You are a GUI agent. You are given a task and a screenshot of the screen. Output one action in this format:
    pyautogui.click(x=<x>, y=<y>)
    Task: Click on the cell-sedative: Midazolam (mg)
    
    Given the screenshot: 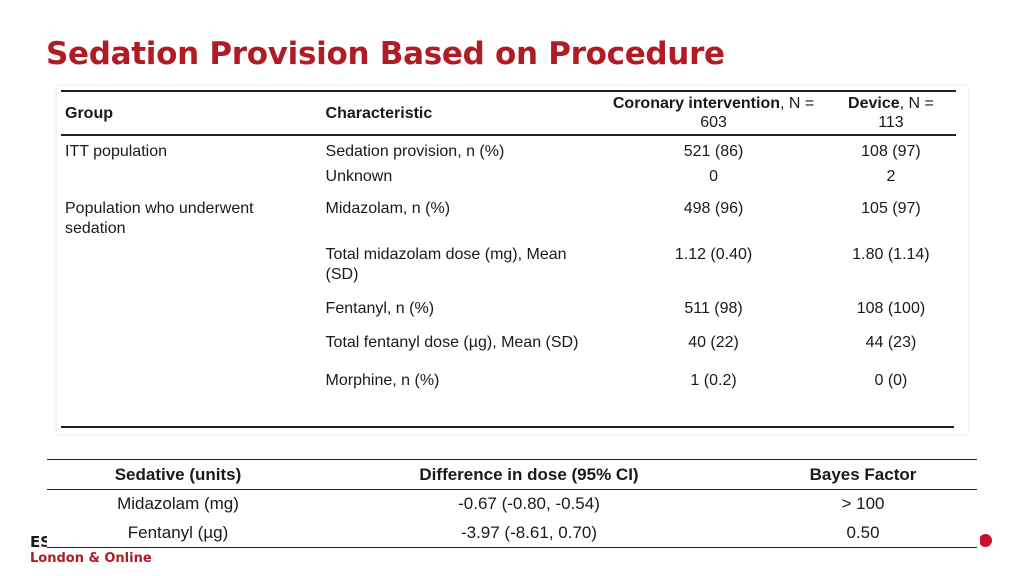 What is the action you would take?
    pyautogui.click(x=178, y=504)
    